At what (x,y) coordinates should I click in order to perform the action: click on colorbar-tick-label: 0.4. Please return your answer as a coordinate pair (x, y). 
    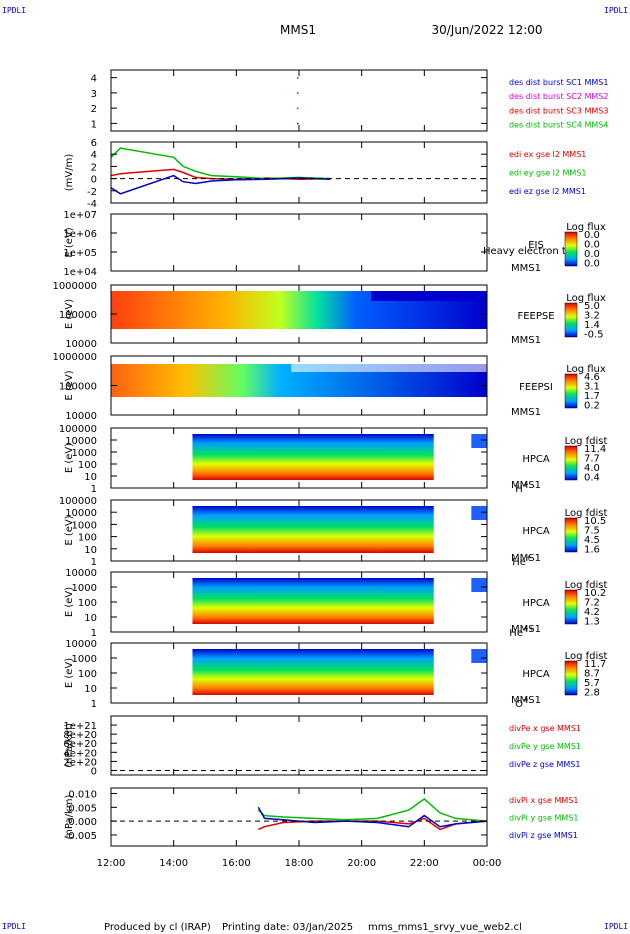
    Looking at the image, I should click on (592, 478).